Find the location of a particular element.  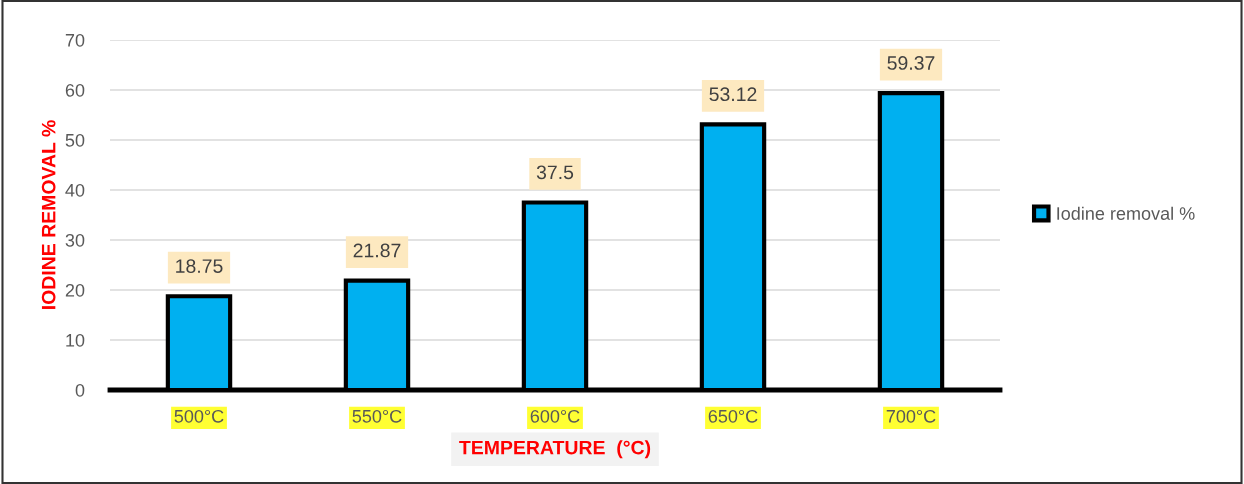

y-tick-label: 30 is located at coordinates (75, 240).